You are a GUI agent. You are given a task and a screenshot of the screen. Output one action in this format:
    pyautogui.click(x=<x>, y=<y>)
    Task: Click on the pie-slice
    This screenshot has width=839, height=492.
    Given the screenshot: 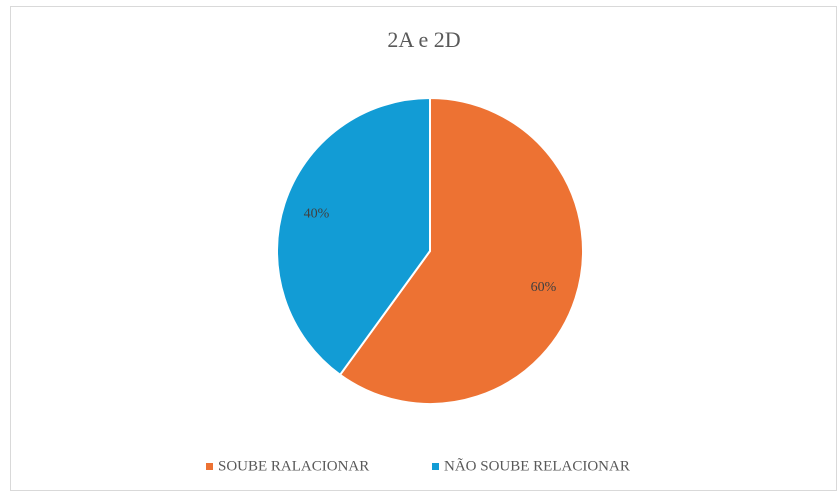 What is the action you would take?
    pyautogui.click(x=353, y=236)
    